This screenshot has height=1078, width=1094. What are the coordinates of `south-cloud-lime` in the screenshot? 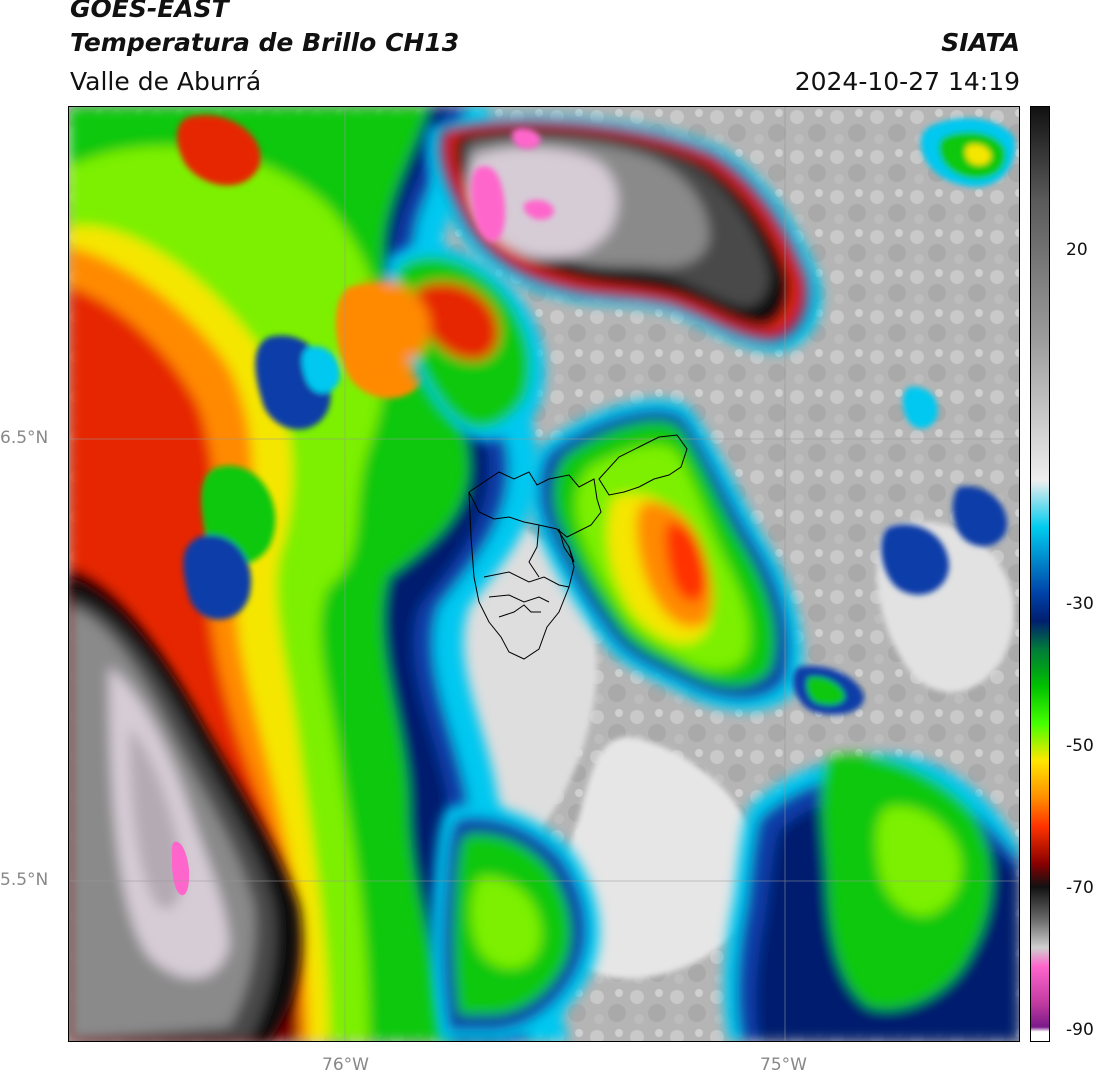 It's located at (506, 922).